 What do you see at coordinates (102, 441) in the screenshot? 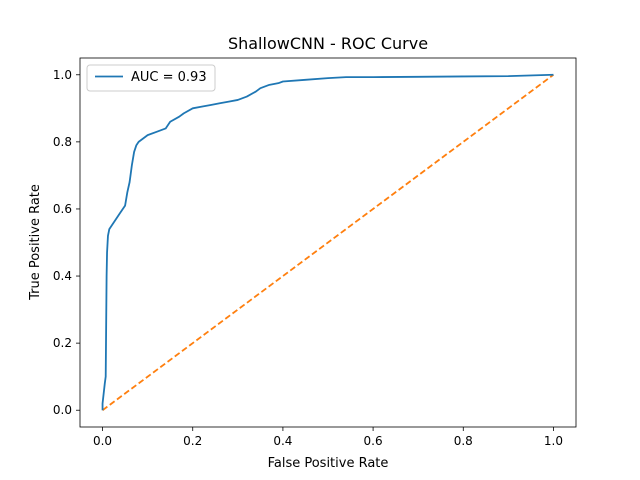
I see `x-tick-label: 0.0` at bounding box center [102, 441].